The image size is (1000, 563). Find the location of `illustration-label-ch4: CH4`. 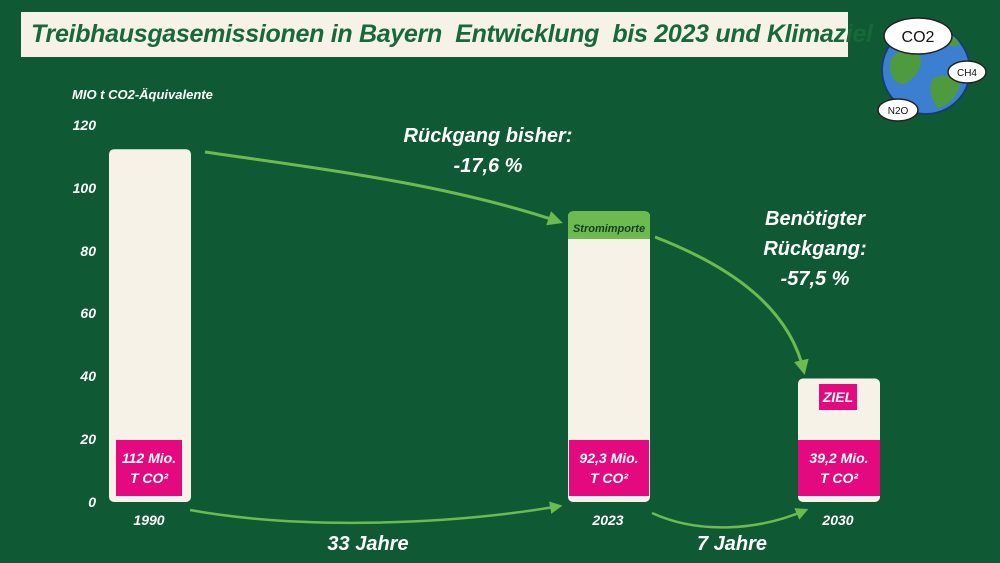

illustration-label-ch4: CH4 is located at coordinates (967, 73).